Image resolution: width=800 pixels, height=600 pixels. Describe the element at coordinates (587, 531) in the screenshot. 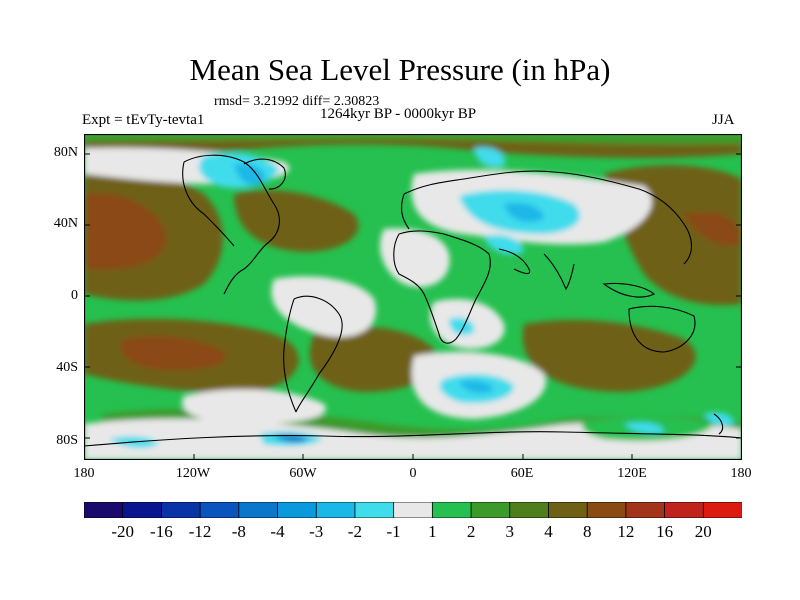

I see `colorbar-label: 8` at that location.